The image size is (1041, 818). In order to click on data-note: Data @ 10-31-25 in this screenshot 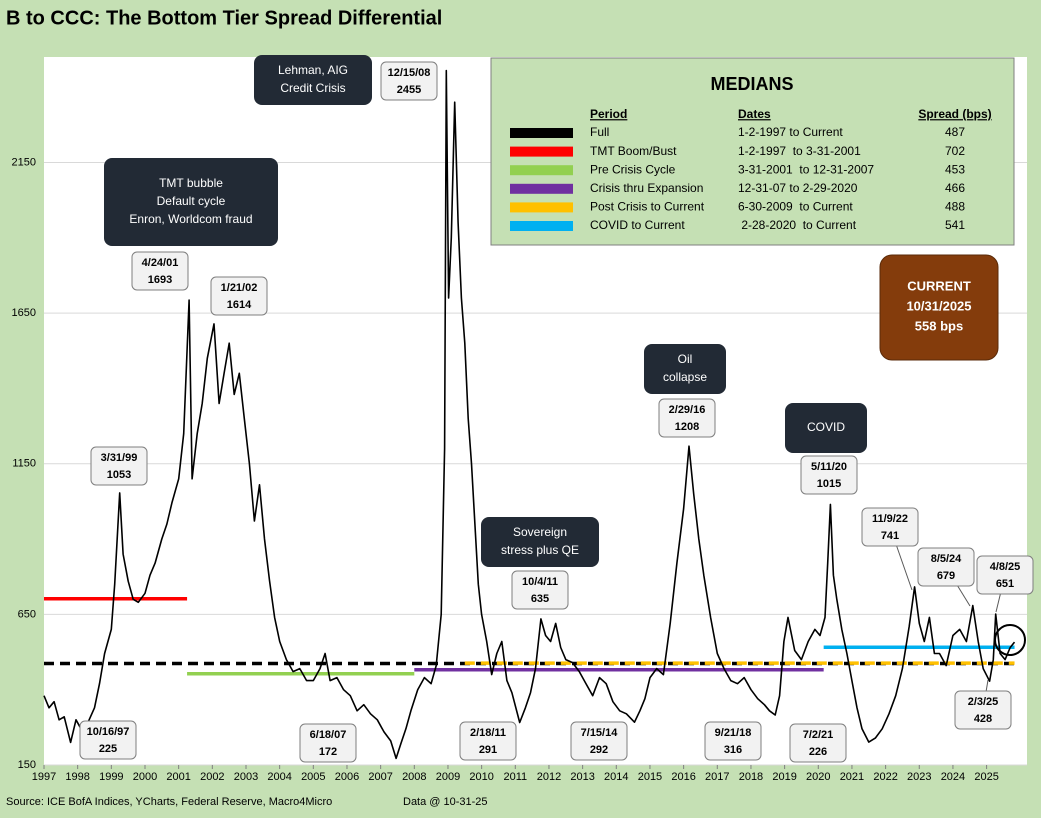, I will do `click(445, 802)`.